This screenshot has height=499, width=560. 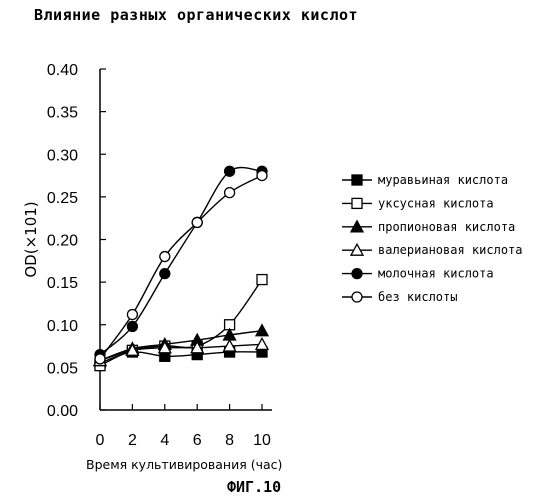 I want to click on series-line, so click(x=181, y=267).